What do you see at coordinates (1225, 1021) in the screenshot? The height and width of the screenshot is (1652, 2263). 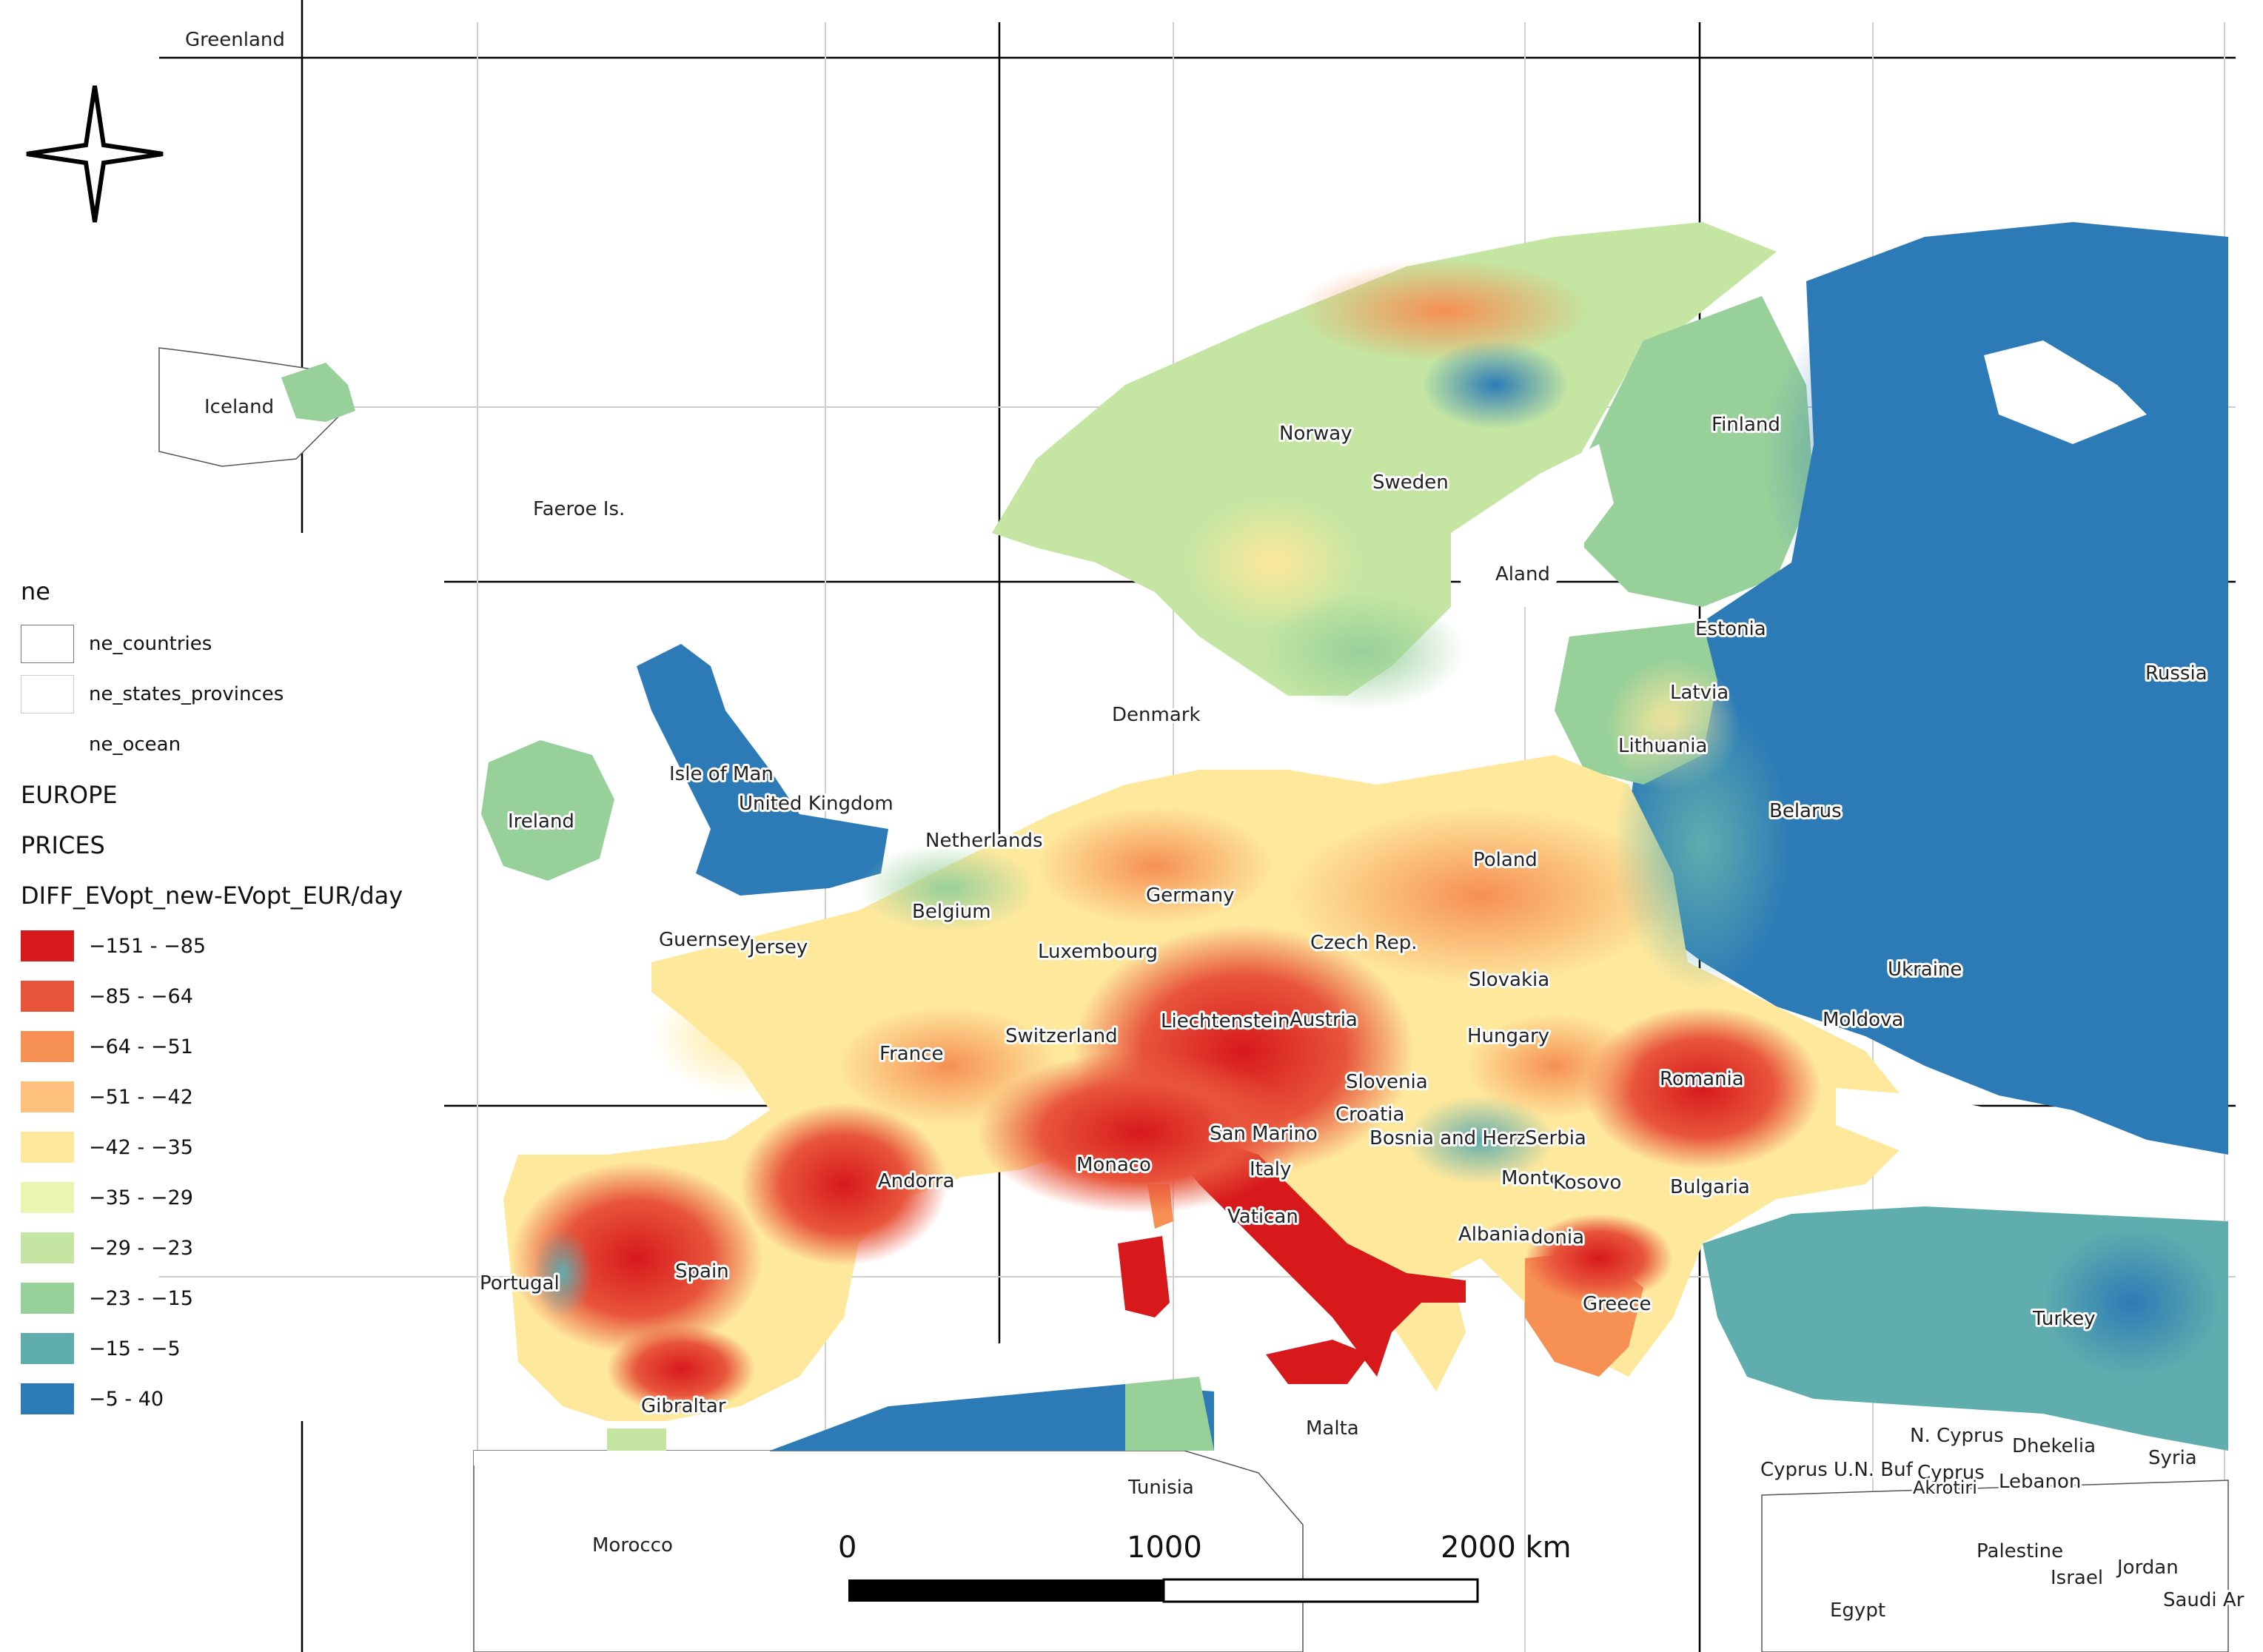 I see `label-liechtenstein: Liechtenstein` at bounding box center [1225, 1021].